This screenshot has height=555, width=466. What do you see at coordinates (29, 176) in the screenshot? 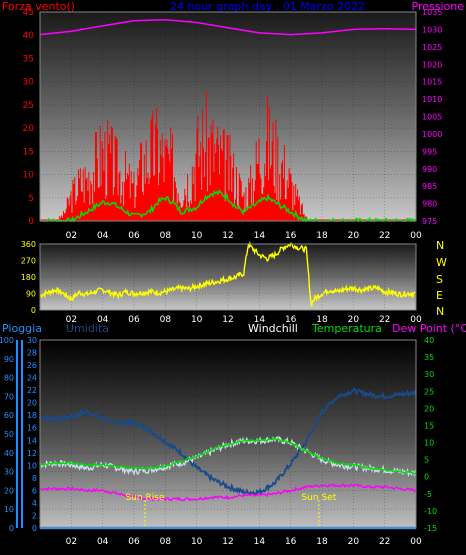
I see `wind-y-tick-label: 10` at bounding box center [29, 176].